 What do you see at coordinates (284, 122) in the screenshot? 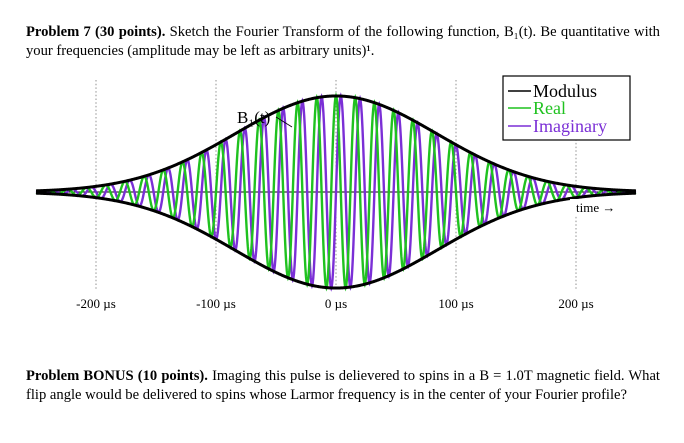
I see `curve-label-pointer` at bounding box center [284, 122].